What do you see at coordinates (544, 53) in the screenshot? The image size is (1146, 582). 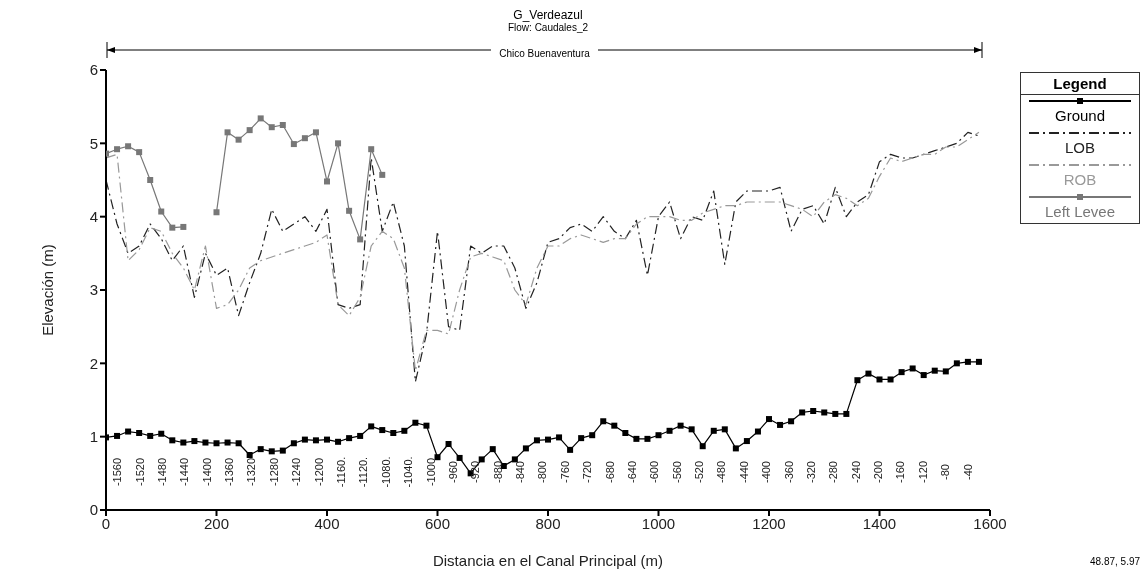 I see `text: Chico Buenaventura` at bounding box center [544, 53].